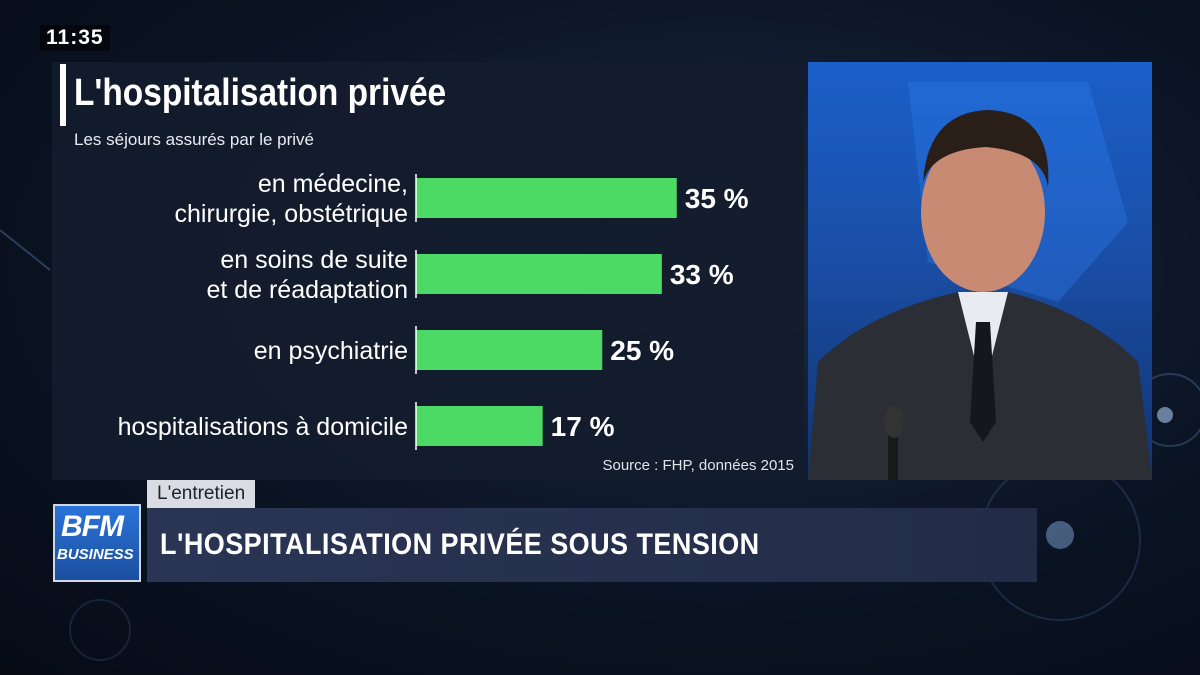 This screenshot has height=675, width=1200. Describe the element at coordinates (263, 427) in the screenshot. I see `category-label-3-0: hospitalisations à domicile` at that location.